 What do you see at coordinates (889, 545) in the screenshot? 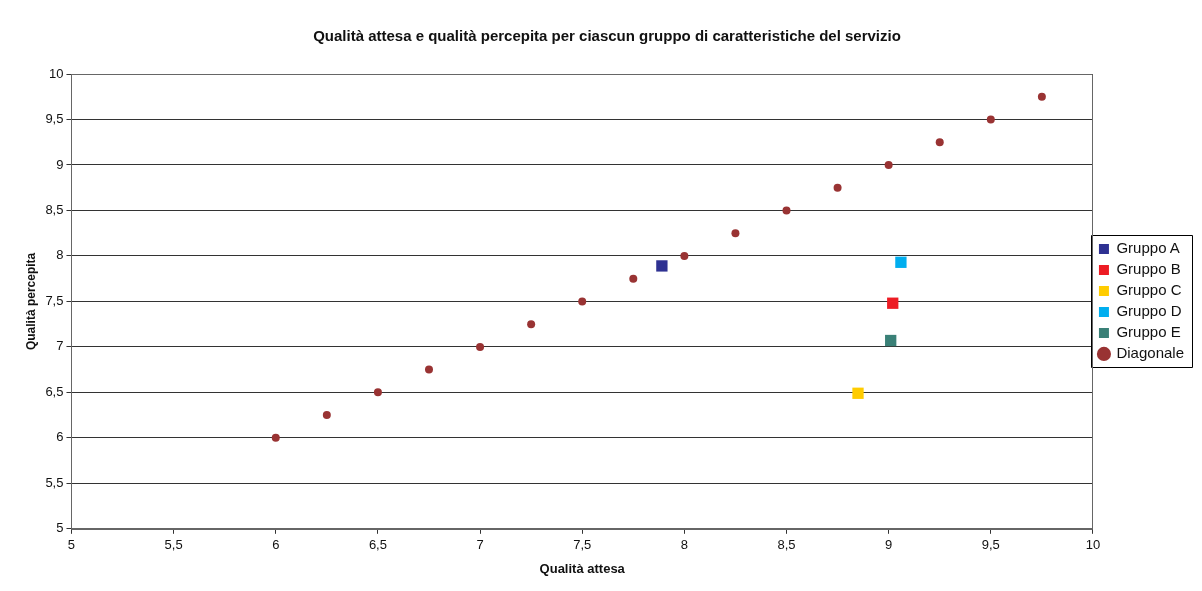
I see `x-tick-label: 9` at bounding box center [889, 545].